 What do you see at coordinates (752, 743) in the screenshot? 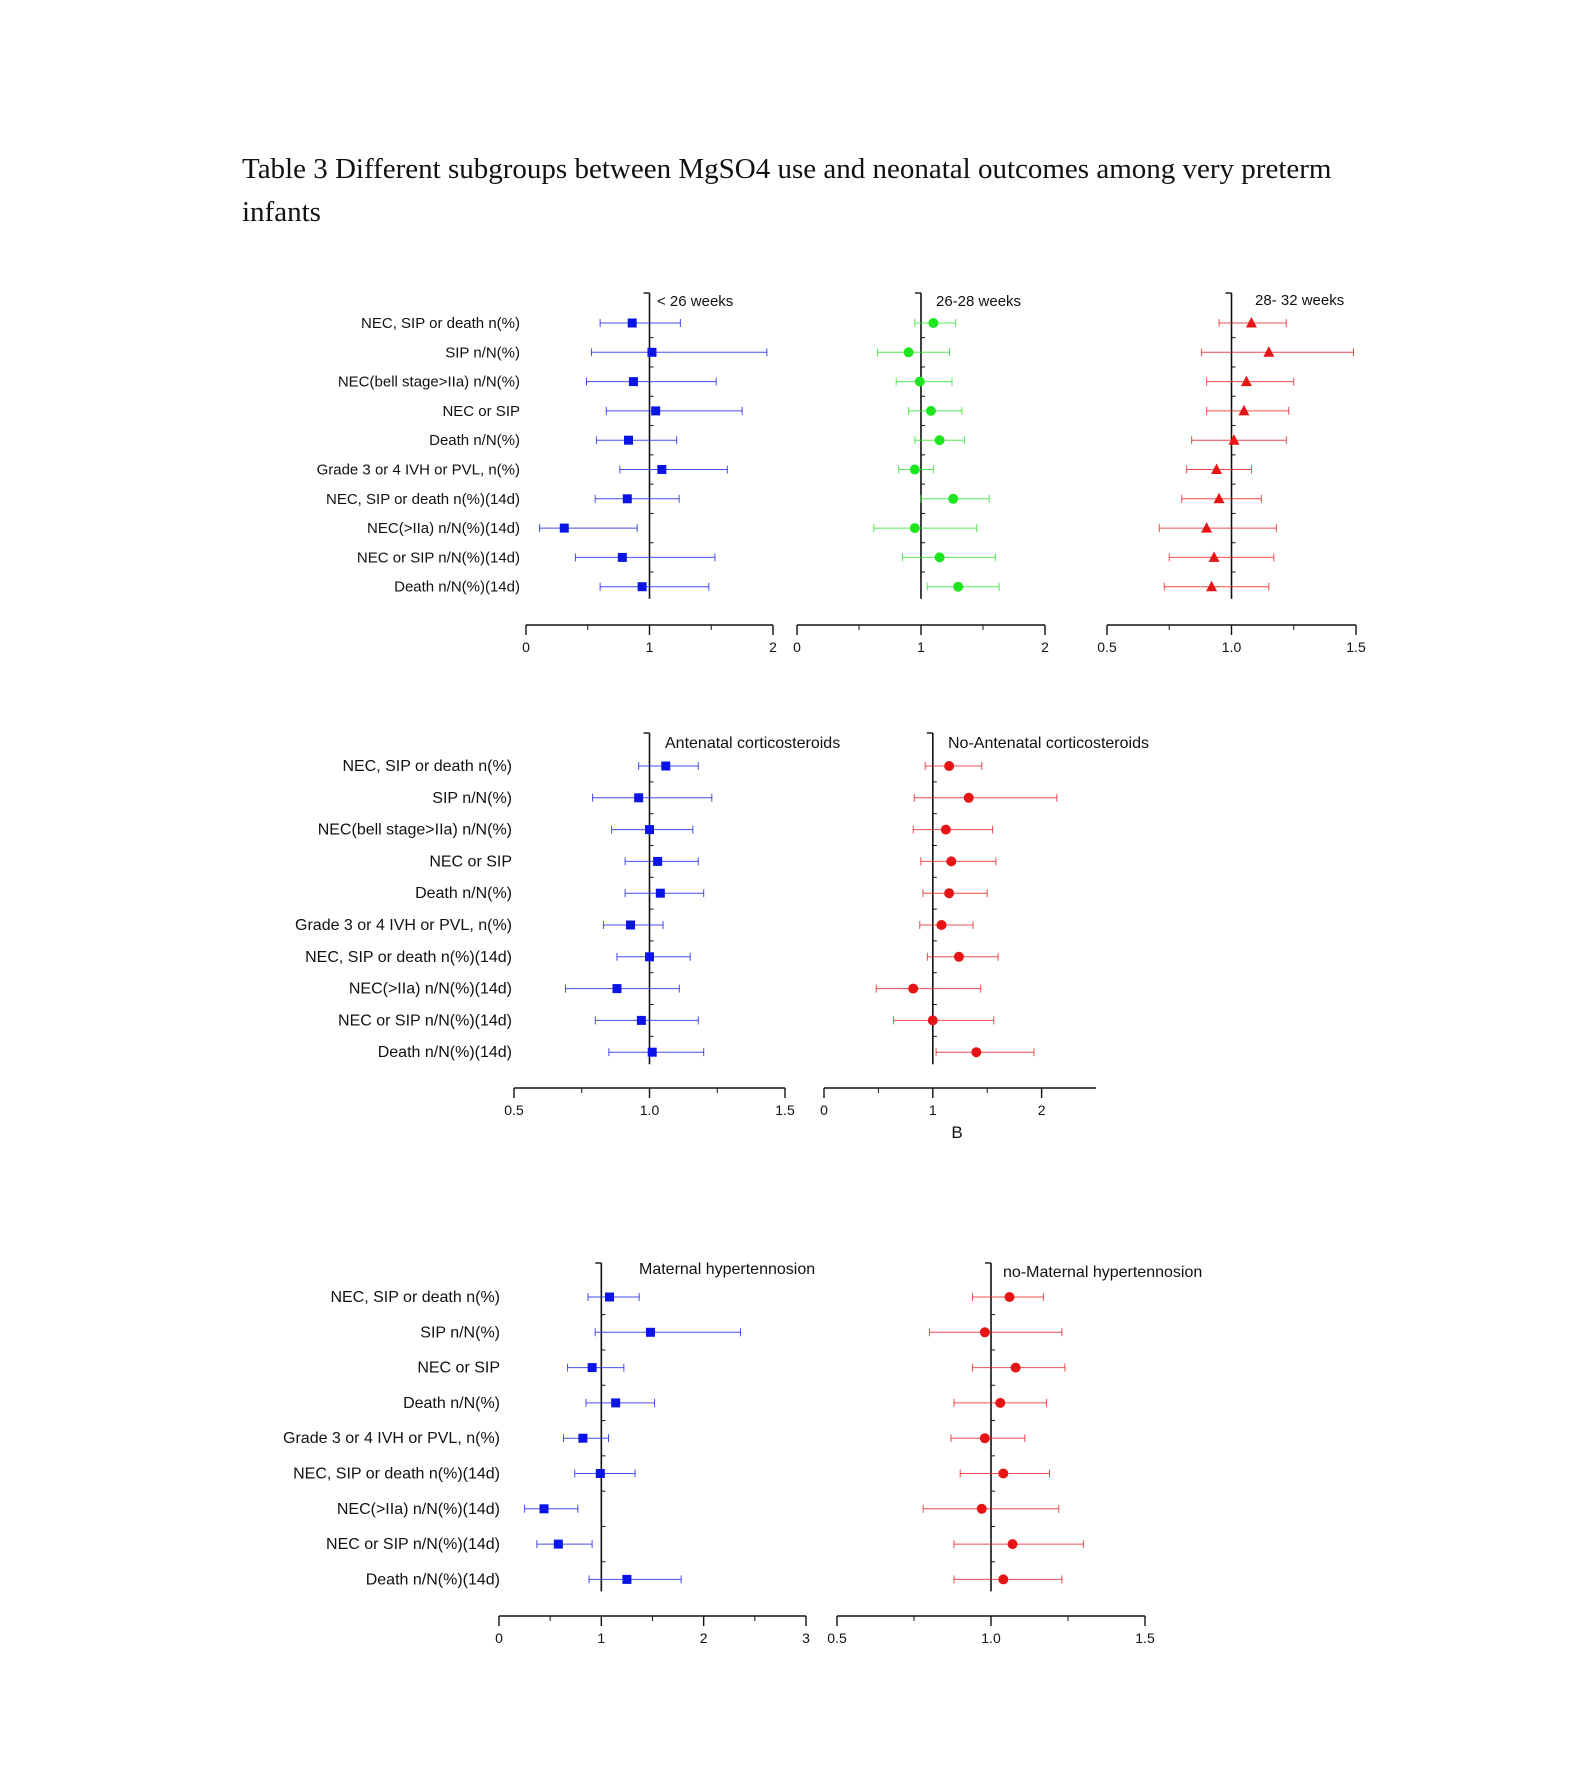
I see `b1-panel-title: Antenatal corticosteroids` at bounding box center [752, 743].